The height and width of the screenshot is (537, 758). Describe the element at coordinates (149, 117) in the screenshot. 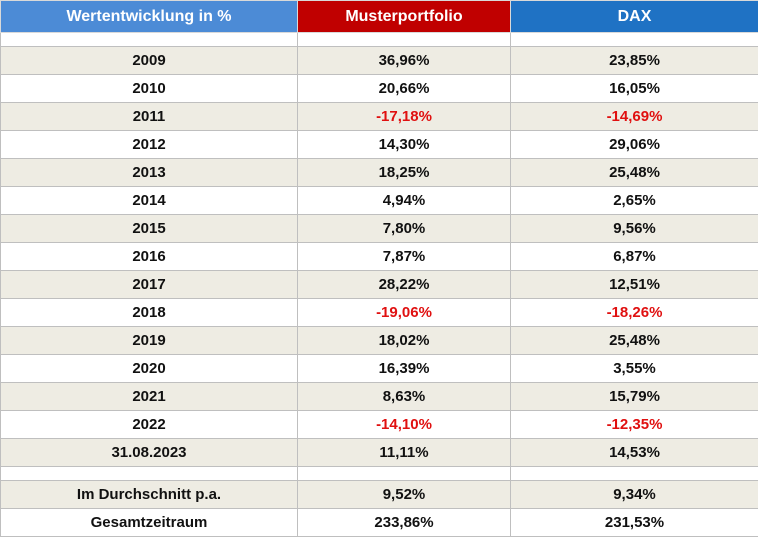

I see `row-label: 2011` at that location.